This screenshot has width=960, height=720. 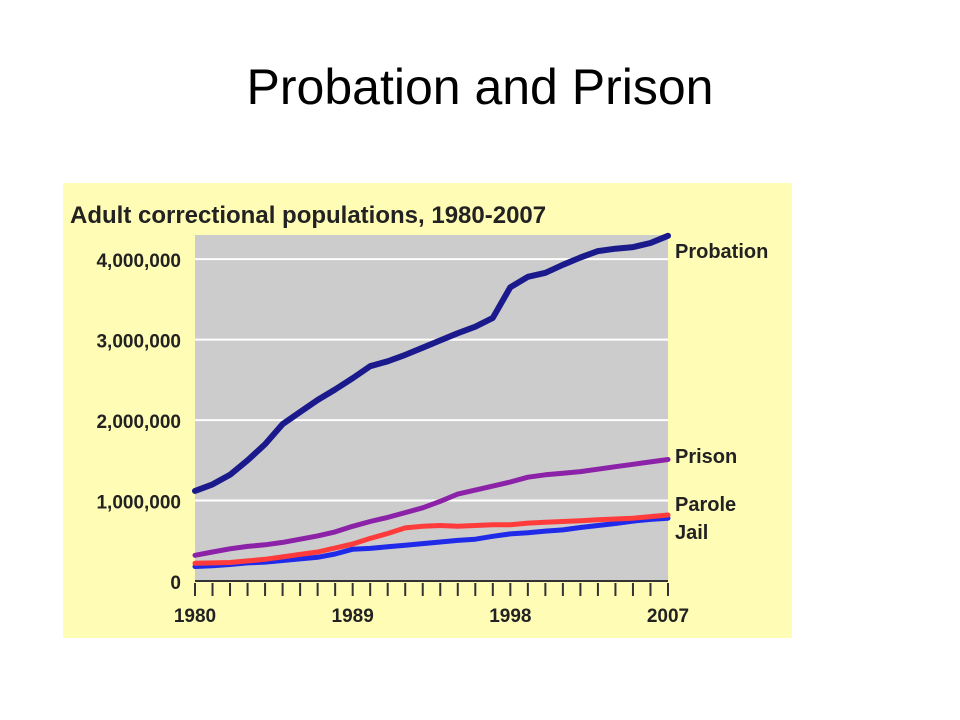 What do you see at coordinates (668, 616) in the screenshot?
I see `x-tick-label: 2007` at bounding box center [668, 616].